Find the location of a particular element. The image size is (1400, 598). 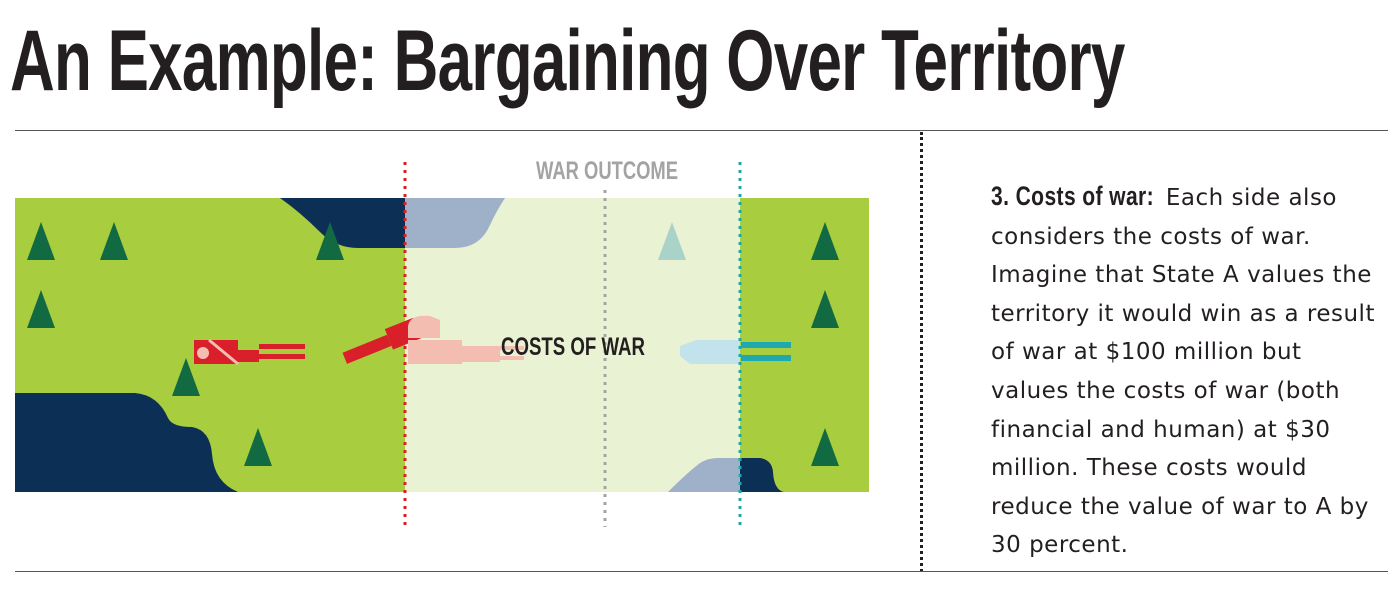

lake-top is located at coordinates (342, 223).